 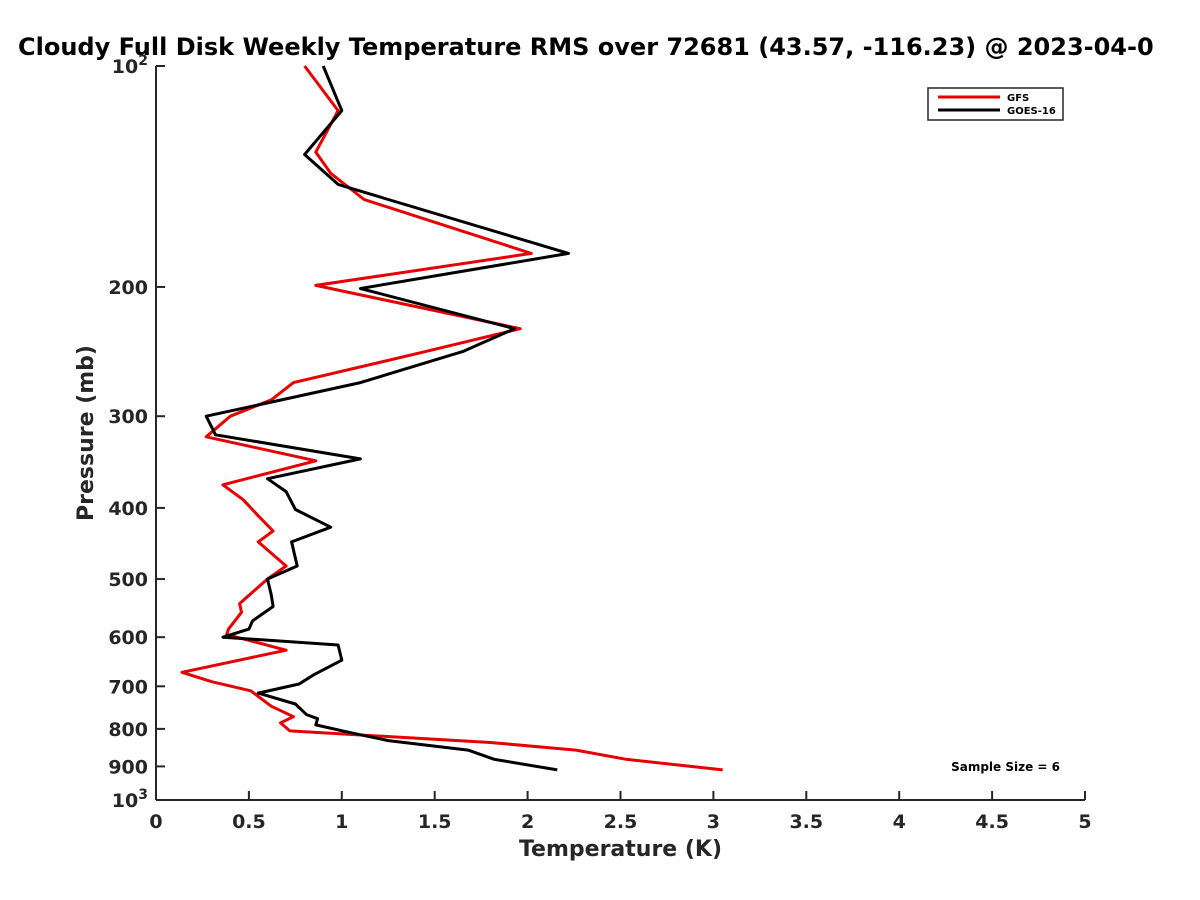 What do you see at coordinates (128, 730) in the screenshot?
I see `y-tick-label: 800` at bounding box center [128, 730].